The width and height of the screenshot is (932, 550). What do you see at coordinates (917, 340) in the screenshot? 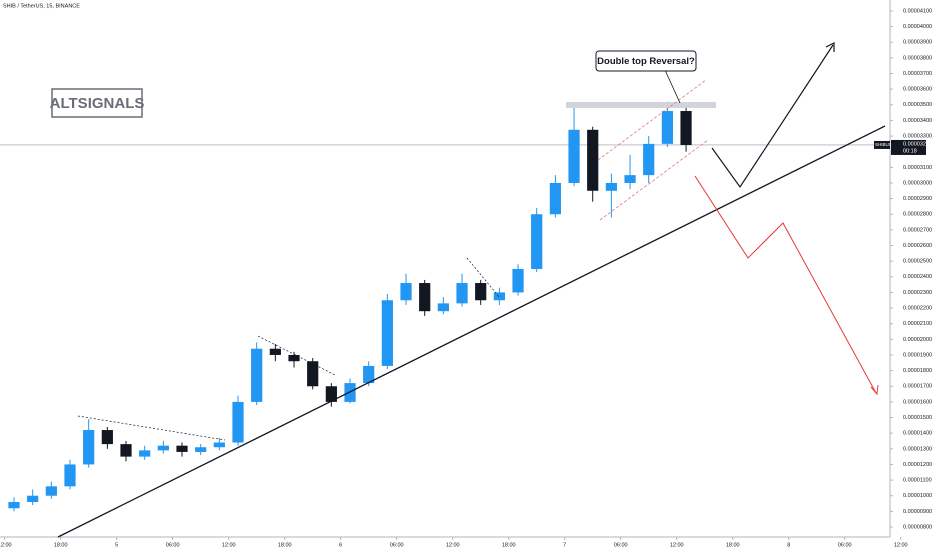
I see `y-tick-label: 0.00002000` at bounding box center [917, 340].